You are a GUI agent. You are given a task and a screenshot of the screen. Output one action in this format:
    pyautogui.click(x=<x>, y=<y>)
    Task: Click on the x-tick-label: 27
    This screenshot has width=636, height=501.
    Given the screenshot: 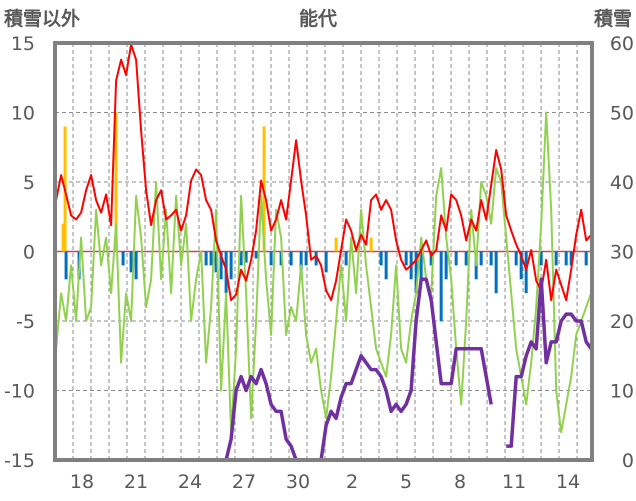 What is the action you would take?
    pyautogui.click(x=244, y=482)
    